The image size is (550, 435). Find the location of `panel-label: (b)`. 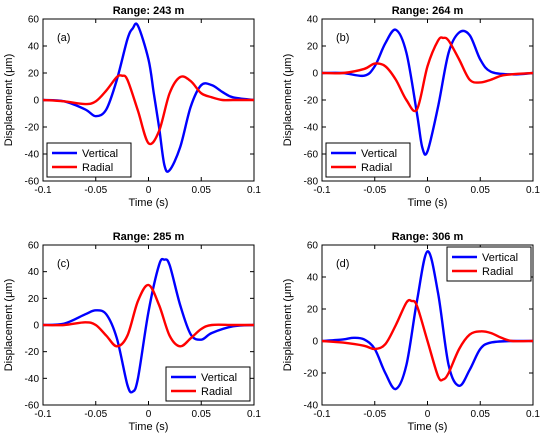

panel-label: (b) is located at coordinates (342, 38).